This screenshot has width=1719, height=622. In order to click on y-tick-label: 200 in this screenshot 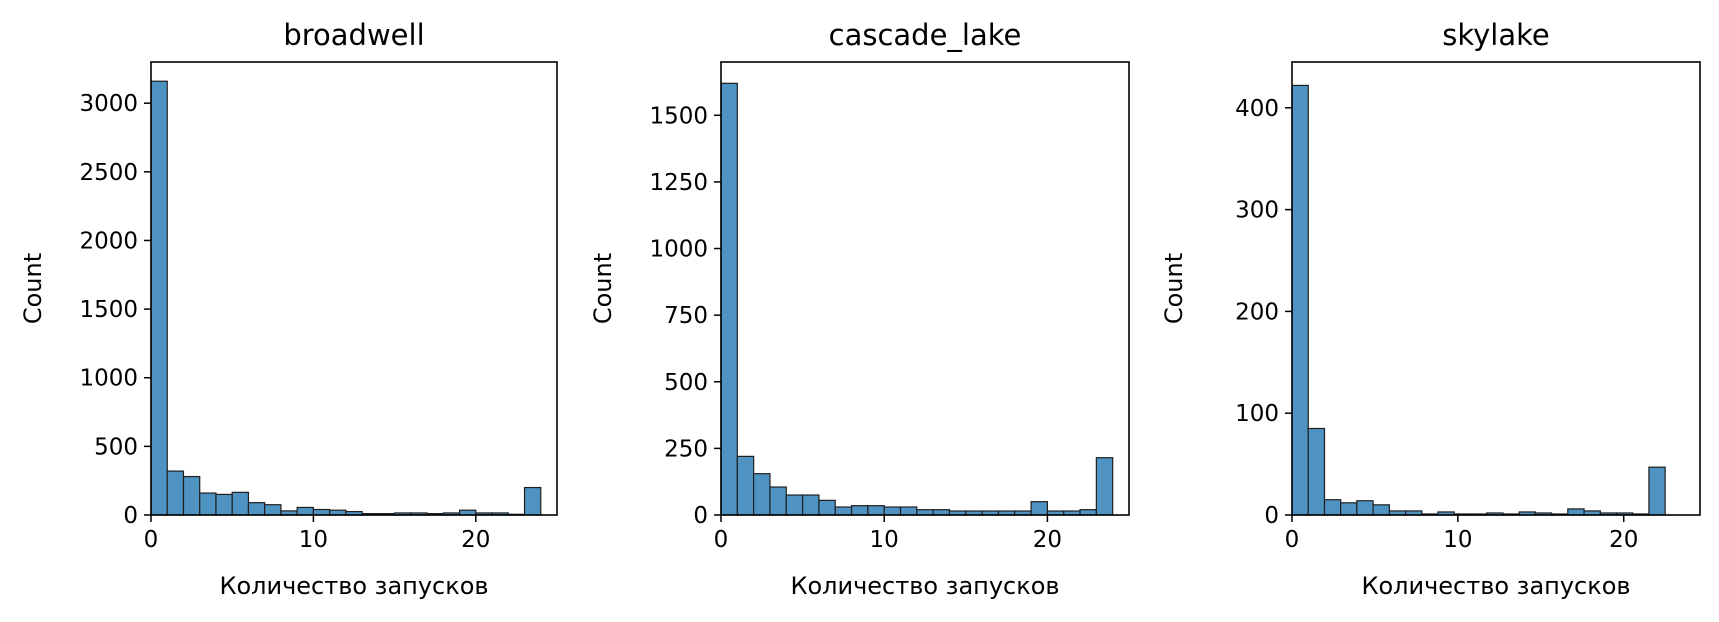, I will do `click(1257, 312)`.